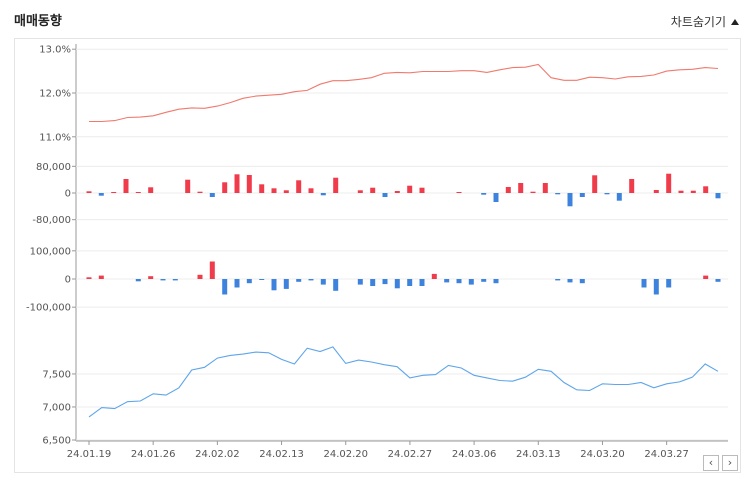 Image resolution: width=755 pixels, height=481 pixels. What do you see at coordinates (345, 454) in the screenshot?
I see `x-tick-label: 24.02.20` at bounding box center [345, 454].